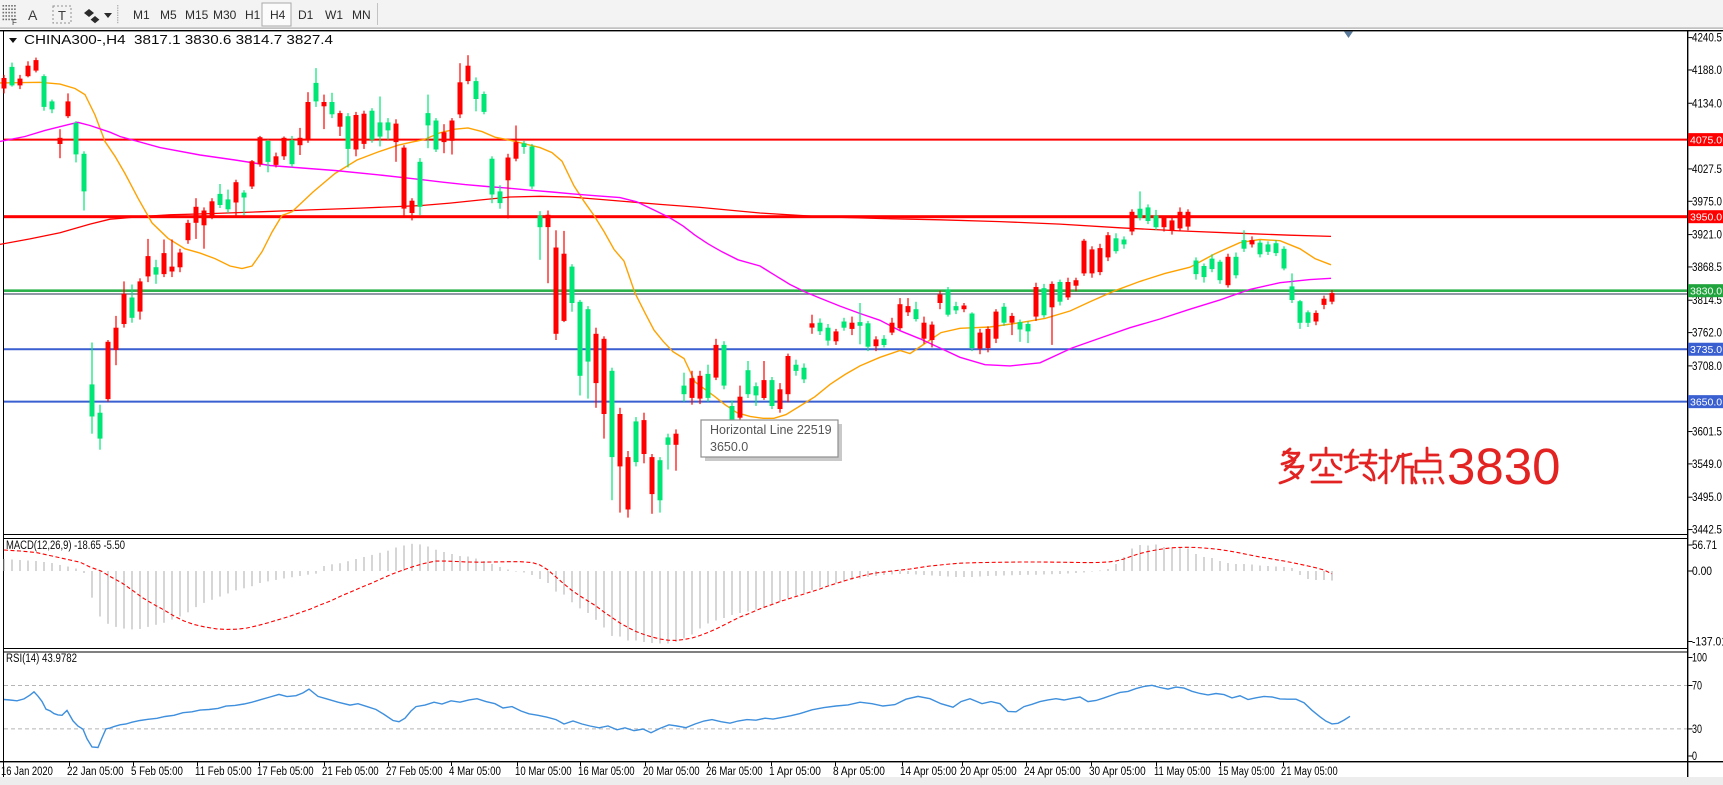 The width and height of the screenshot is (1723, 785). Describe the element at coordinates (1707, 170) in the screenshot. I see `svg-text: 4027.5` at that location.